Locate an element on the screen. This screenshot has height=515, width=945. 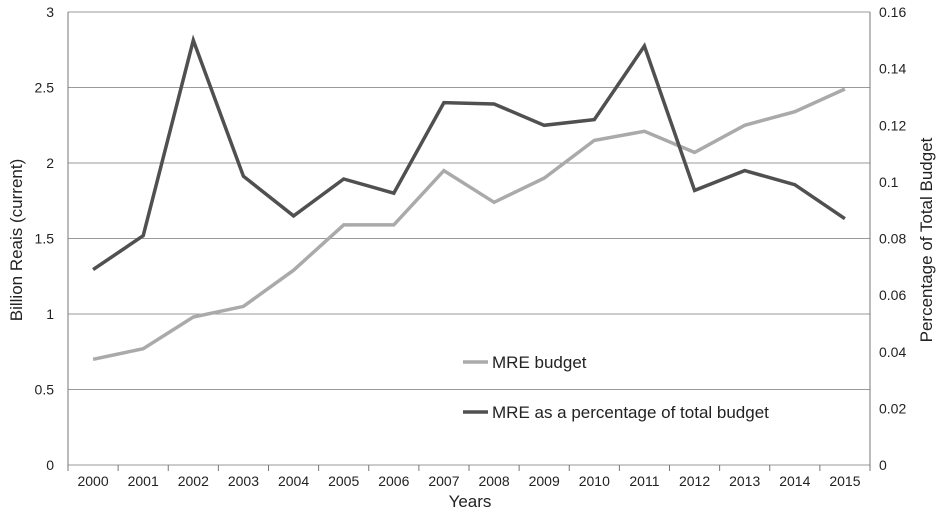
x-tick-label: 2015 is located at coordinates (844, 481).